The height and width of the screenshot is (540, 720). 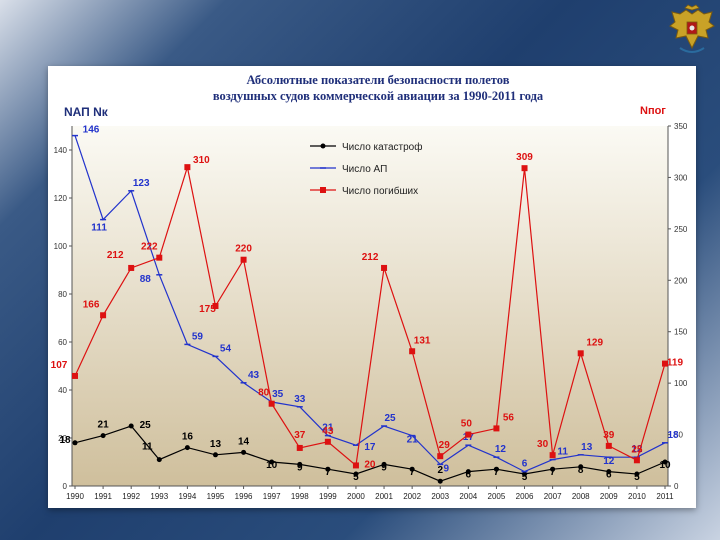 What do you see at coordinates (370, 464) in the screenshot?
I see `data-label: 20` at bounding box center [370, 464].